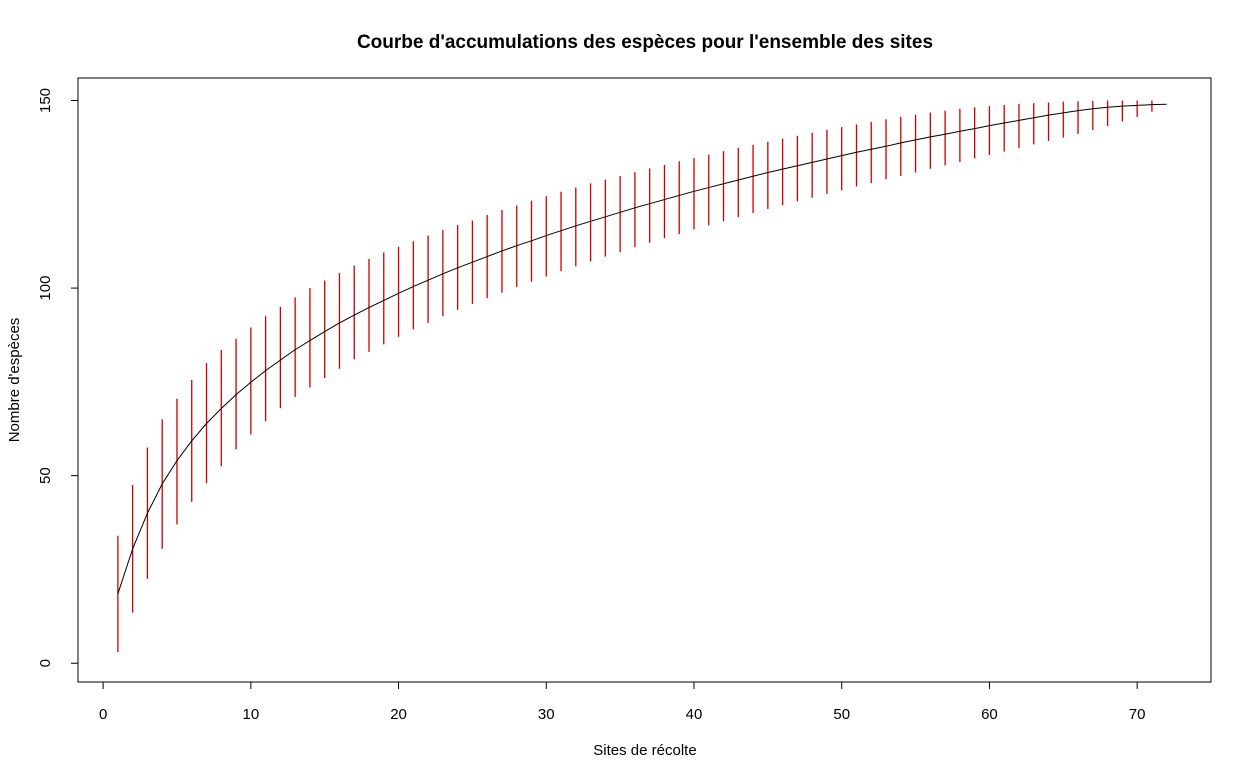 This screenshot has height=780, width=1252. I want to click on y-tick-label: 100, so click(45, 288).